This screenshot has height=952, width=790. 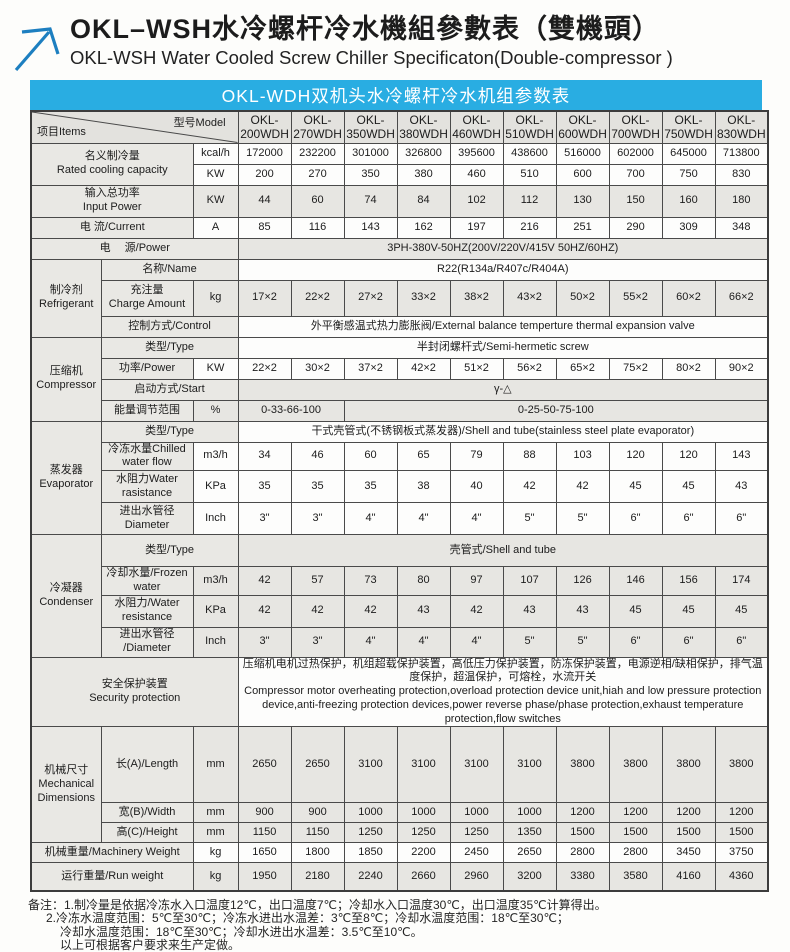 What do you see at coordinates (476, 298) in the screenshot?
I see `value-cell: 38×2` at bounding box center [476, 298].